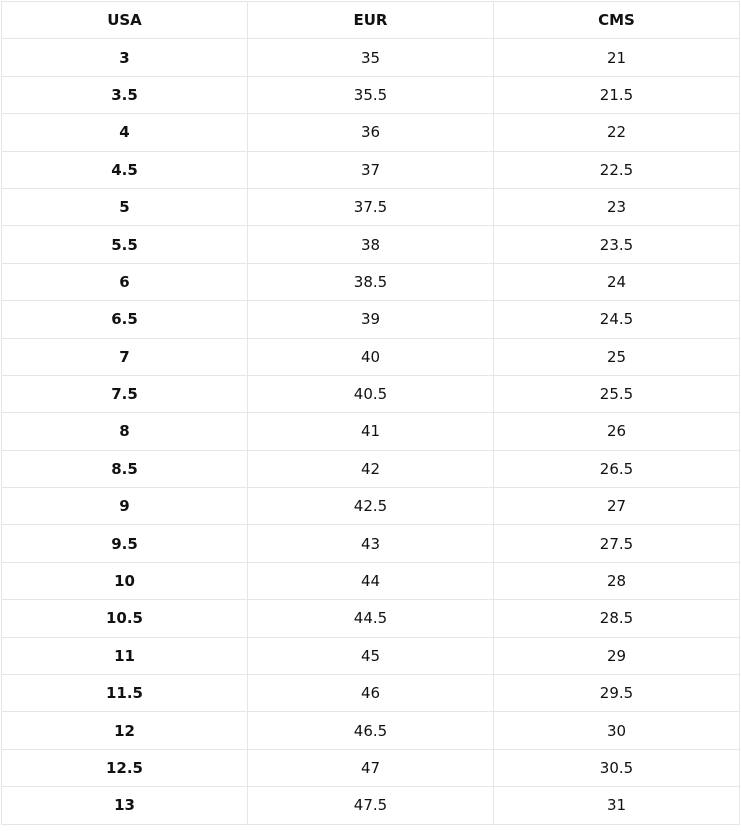 The width and height of the screenshot is (741, 831). What do you see at coordinates (616, 244) in the screenshot?
I see `cell-cms: 23.5` at bounding box center [616, 244].